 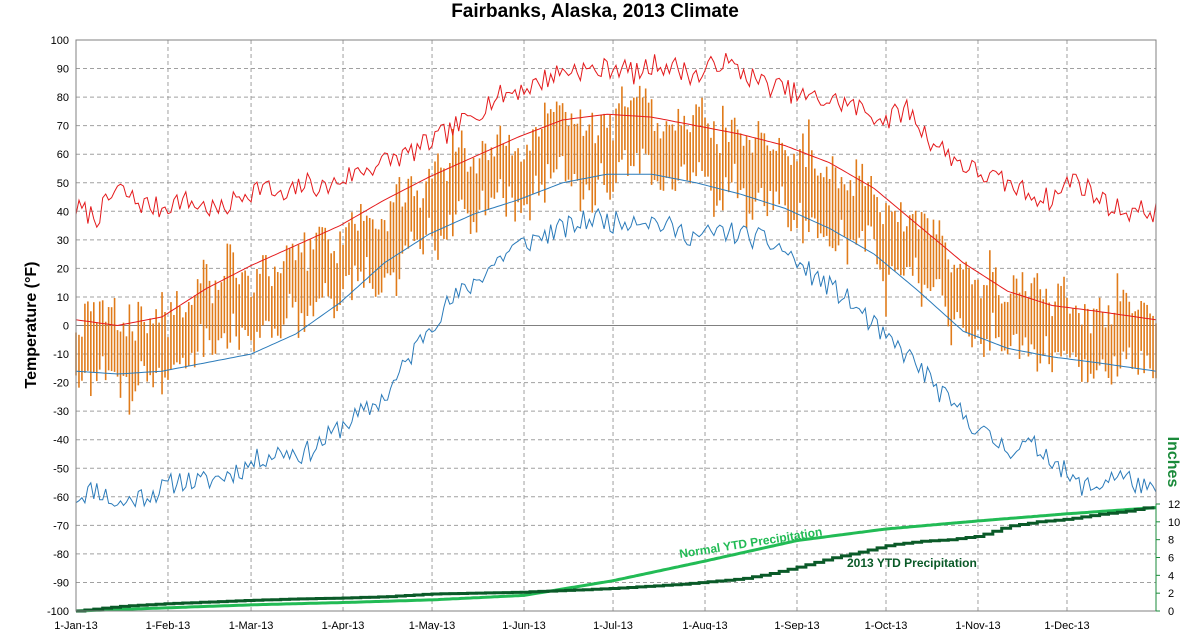 I want to click on x-tick-label: 1-Sep-13, so click(x=796, y=625).